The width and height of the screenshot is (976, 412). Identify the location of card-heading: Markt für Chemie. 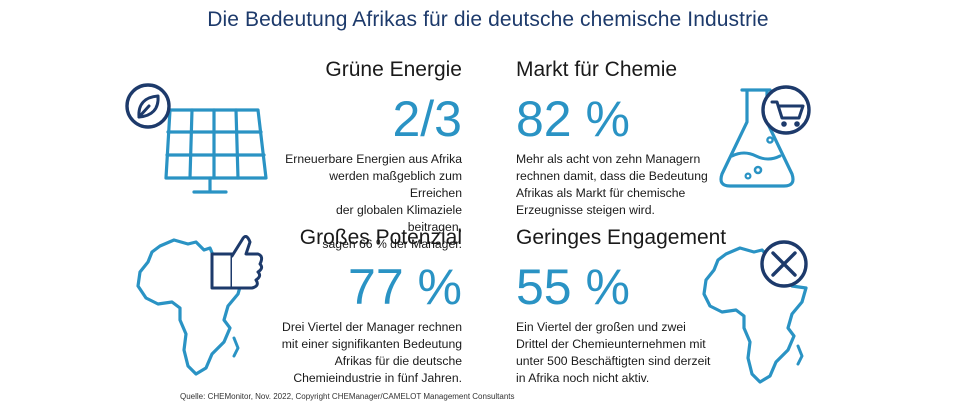
(597, 69).